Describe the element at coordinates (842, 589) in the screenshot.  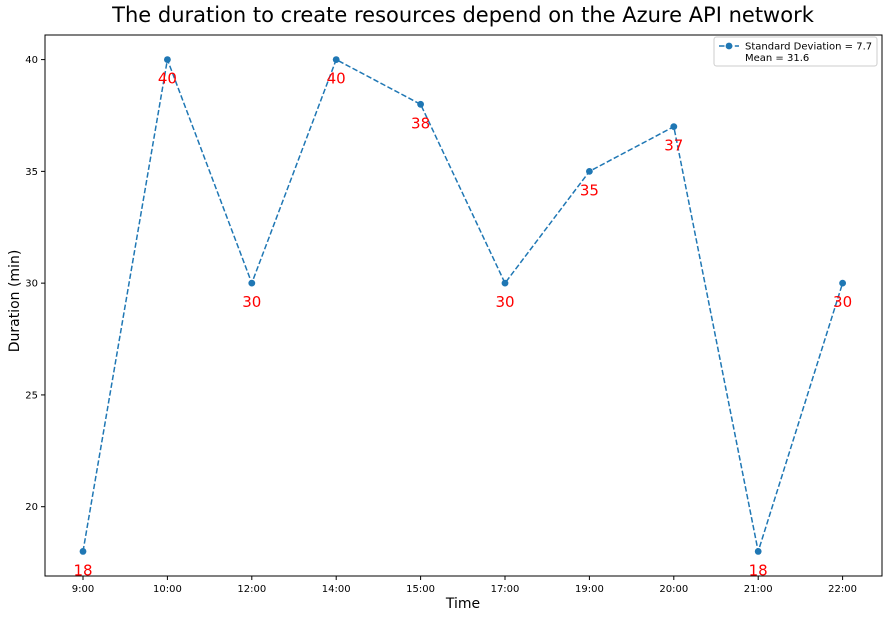
I see `x-tick-label: 22:00` at that location.